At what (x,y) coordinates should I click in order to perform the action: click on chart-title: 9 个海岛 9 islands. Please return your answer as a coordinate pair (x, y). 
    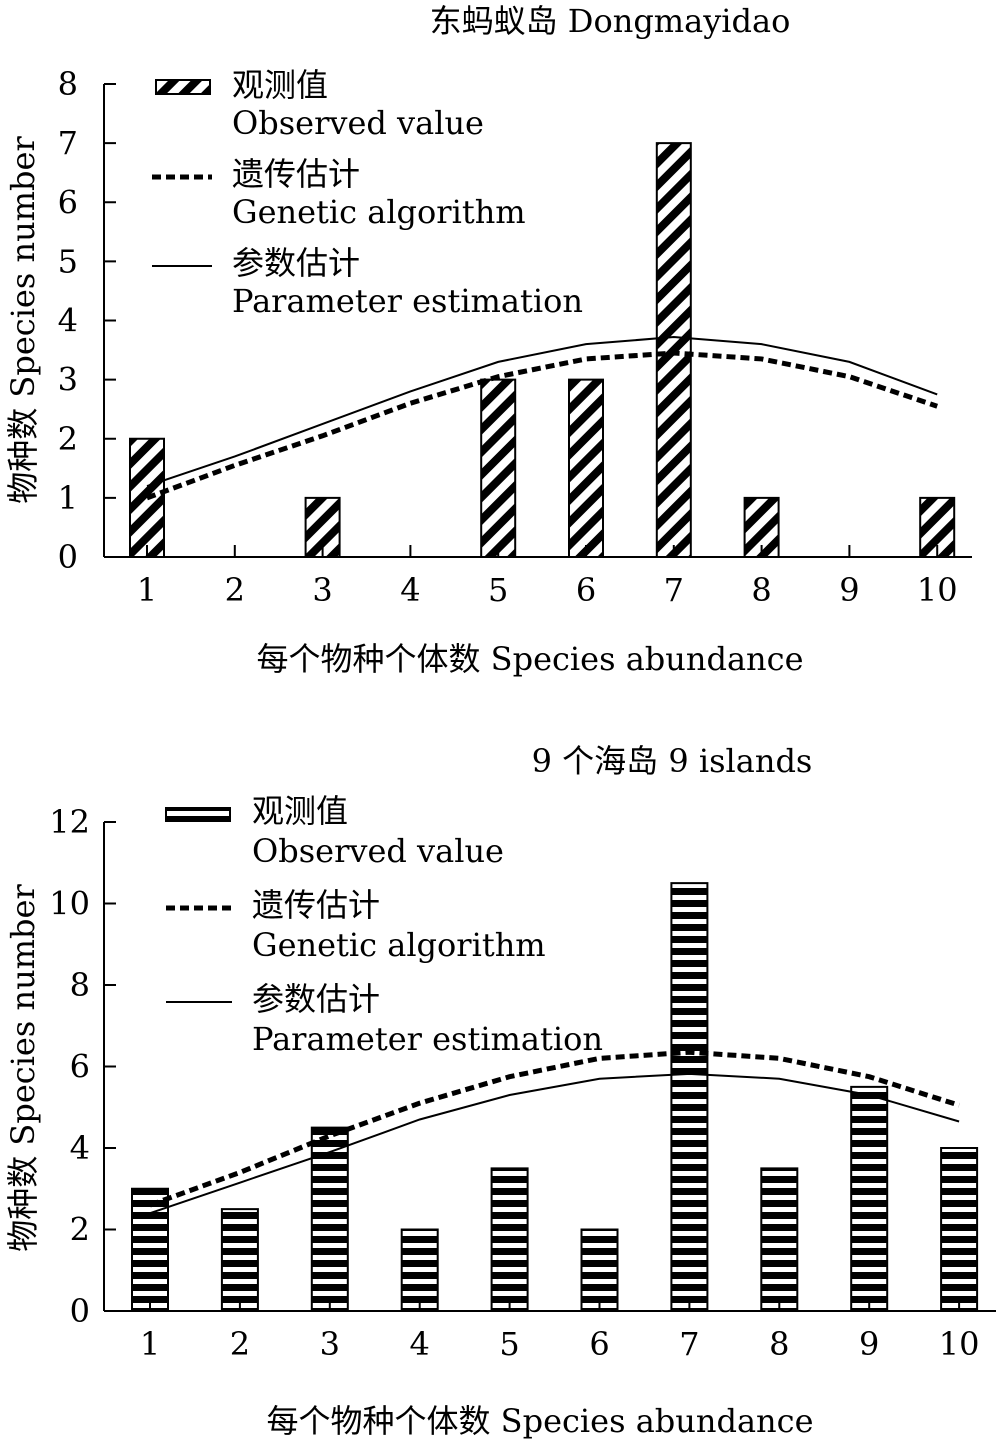
    Looking at the image, I should click on (672, 761).